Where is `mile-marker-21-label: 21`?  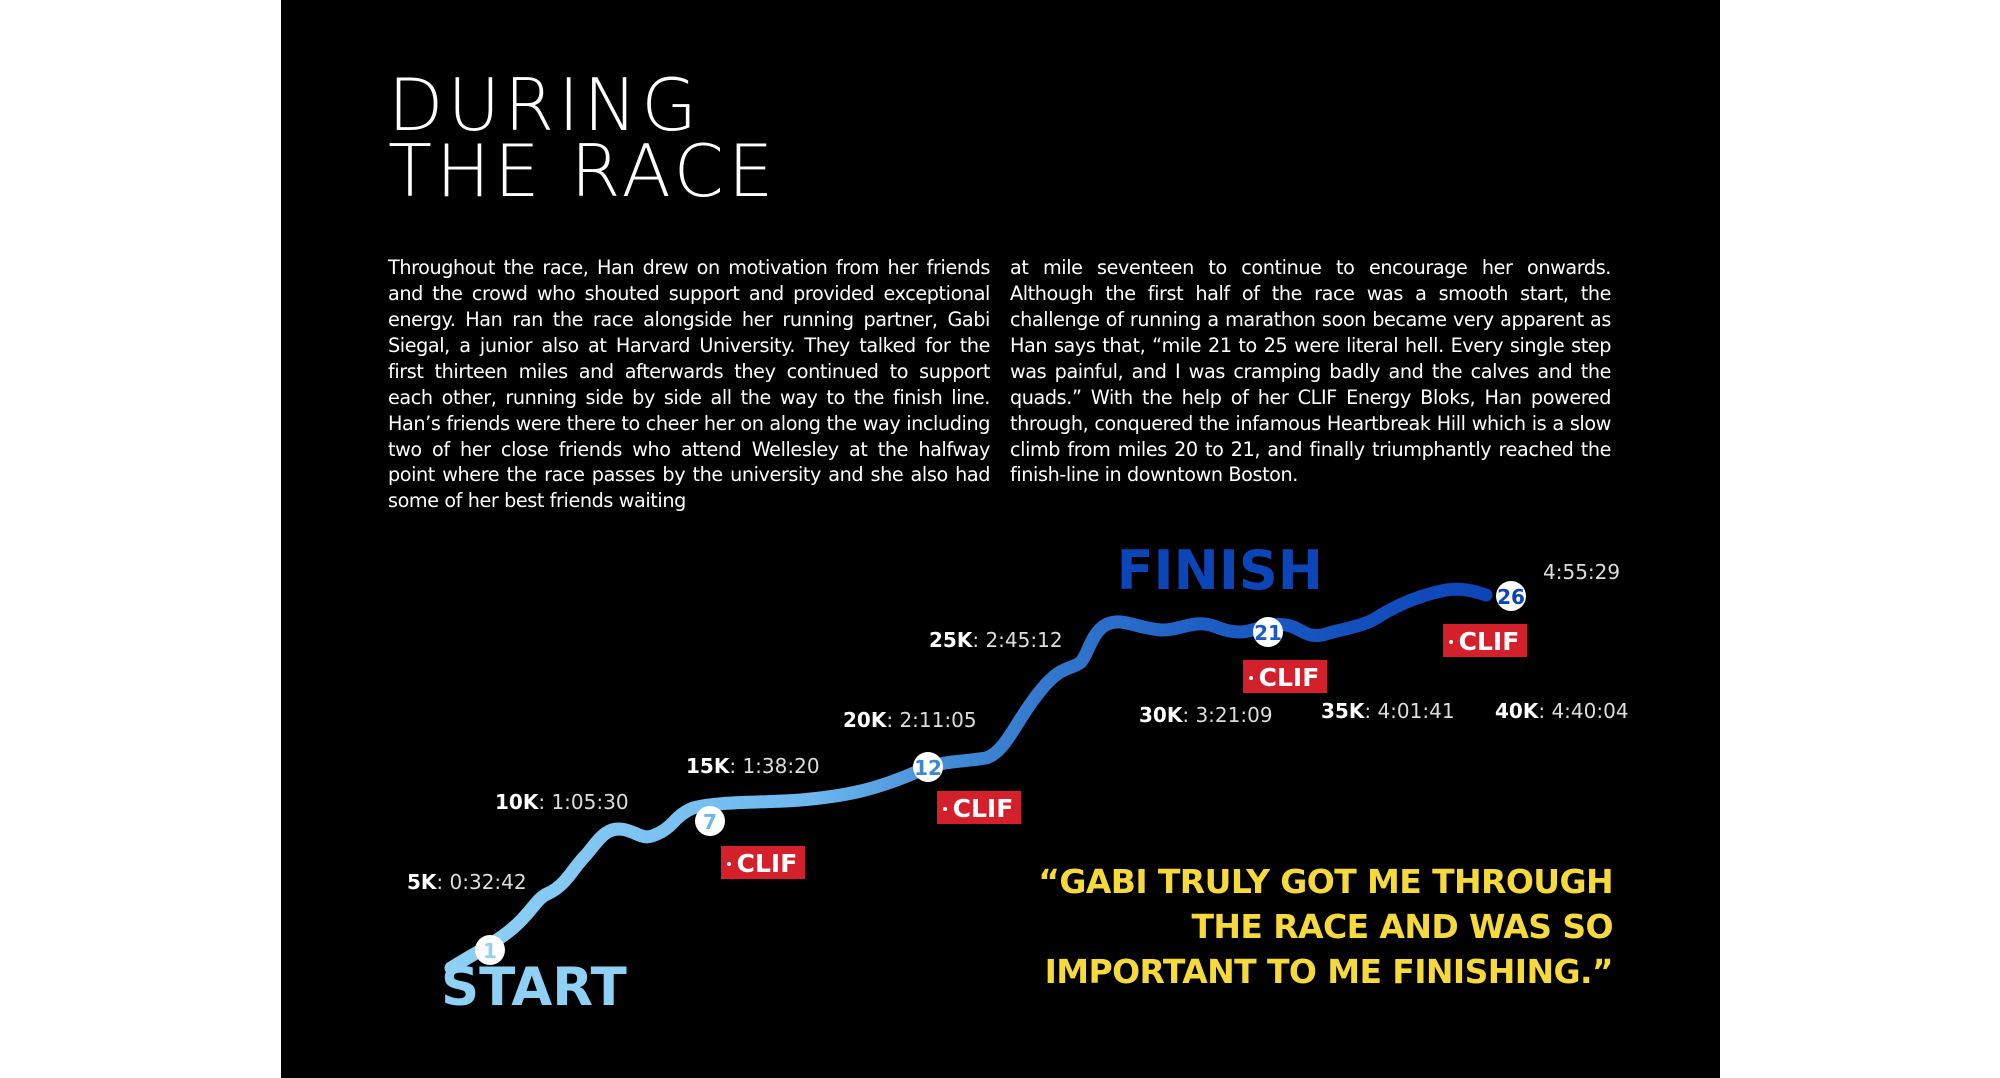
mile-marker-21-label: 21 is located at coordinates (1268, 633).